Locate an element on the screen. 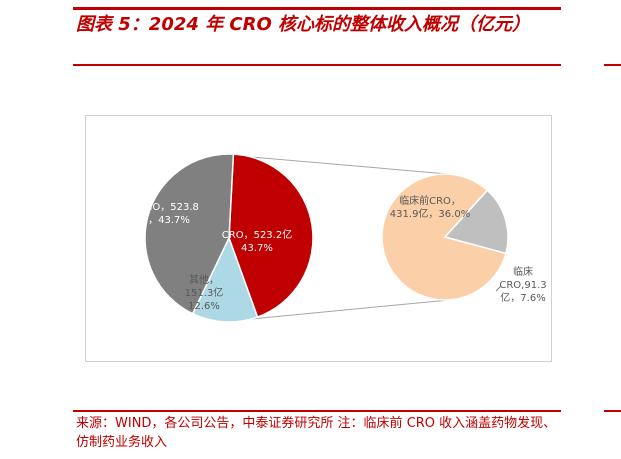  pie-slice-CRO is located at coordinates (271, 235).